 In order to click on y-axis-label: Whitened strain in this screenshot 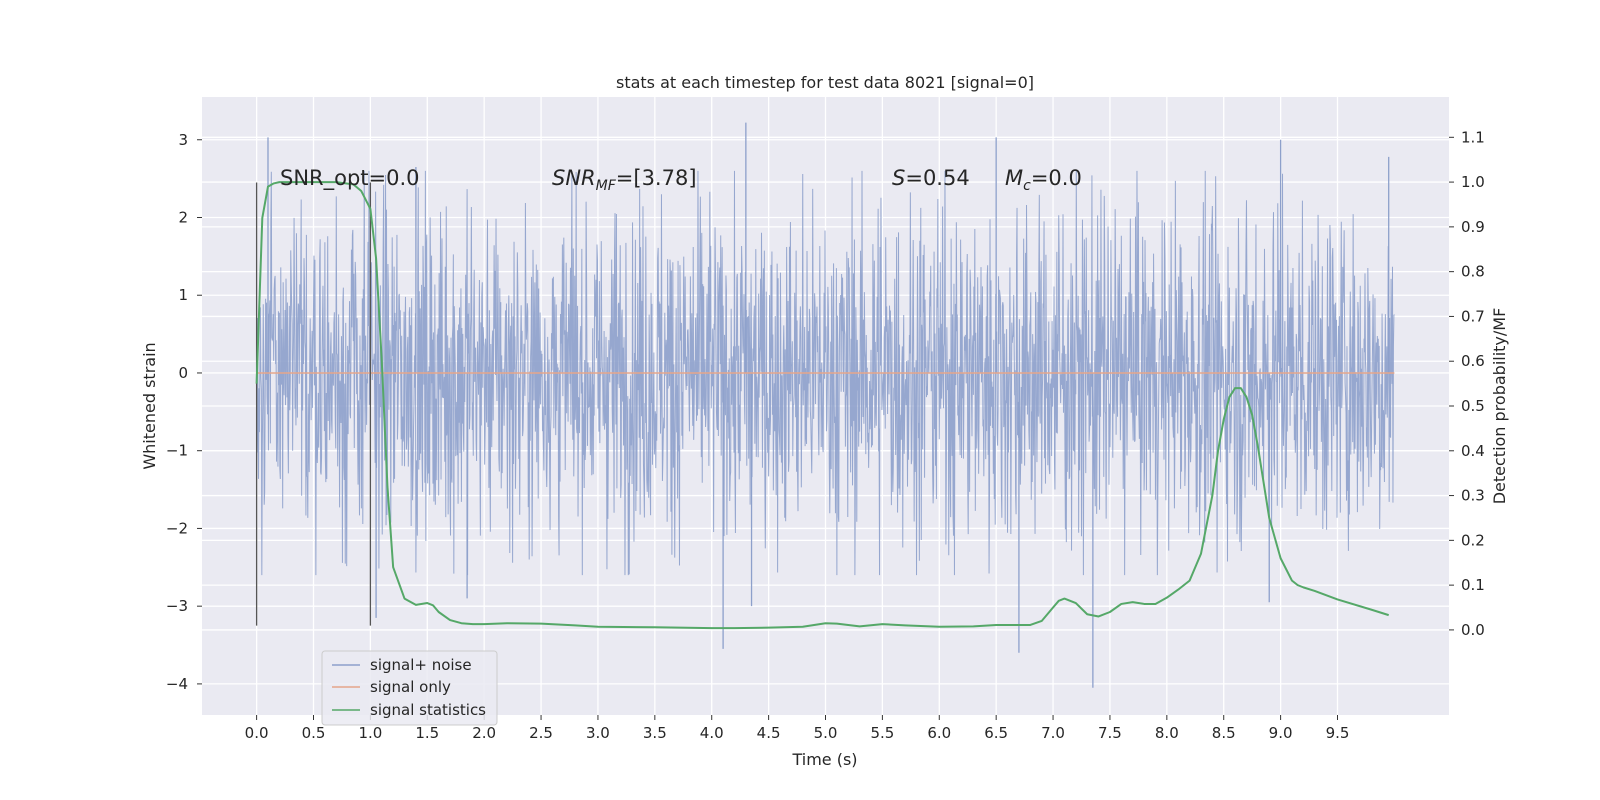, I will do `click(149, 405)`.